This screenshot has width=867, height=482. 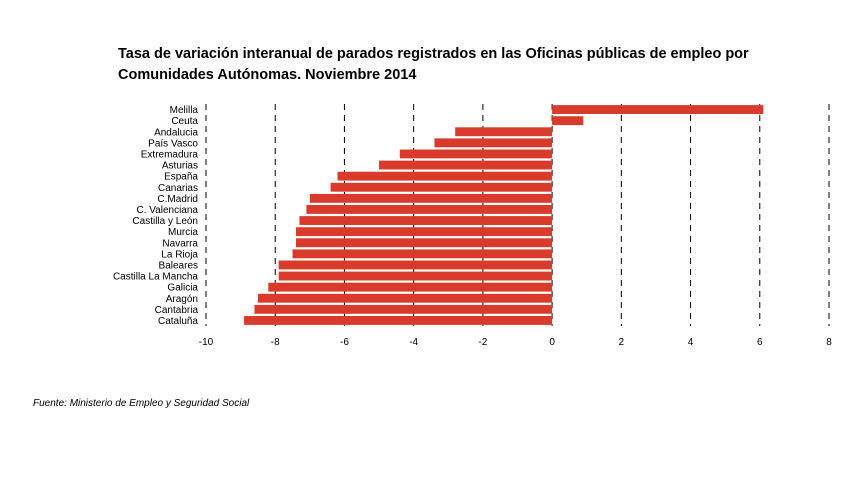 What do you see at coordinates (183, 232) in the screenshot?
I see `category-label-11: Murcia` at bounding box center [183, 232].